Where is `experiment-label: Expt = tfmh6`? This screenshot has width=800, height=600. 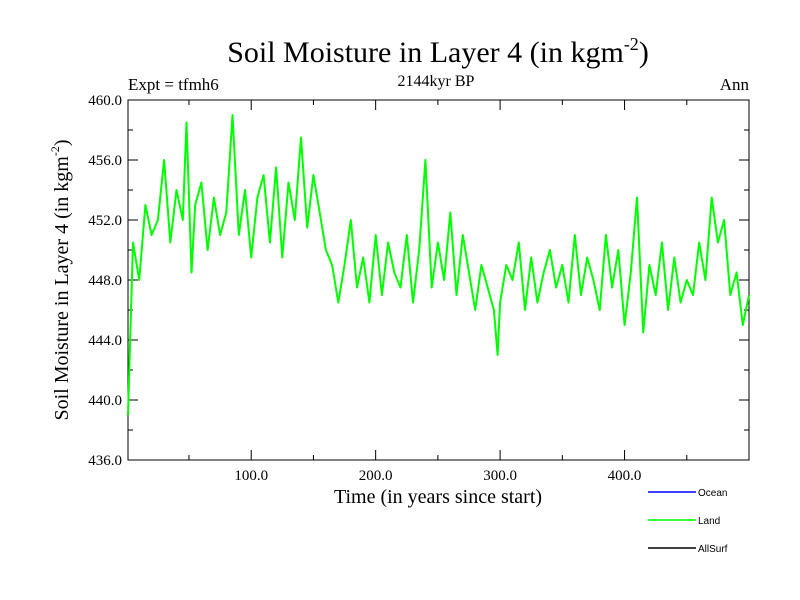 experiment-label: Expt = tfmh6 is located at coordinates (173, 84).